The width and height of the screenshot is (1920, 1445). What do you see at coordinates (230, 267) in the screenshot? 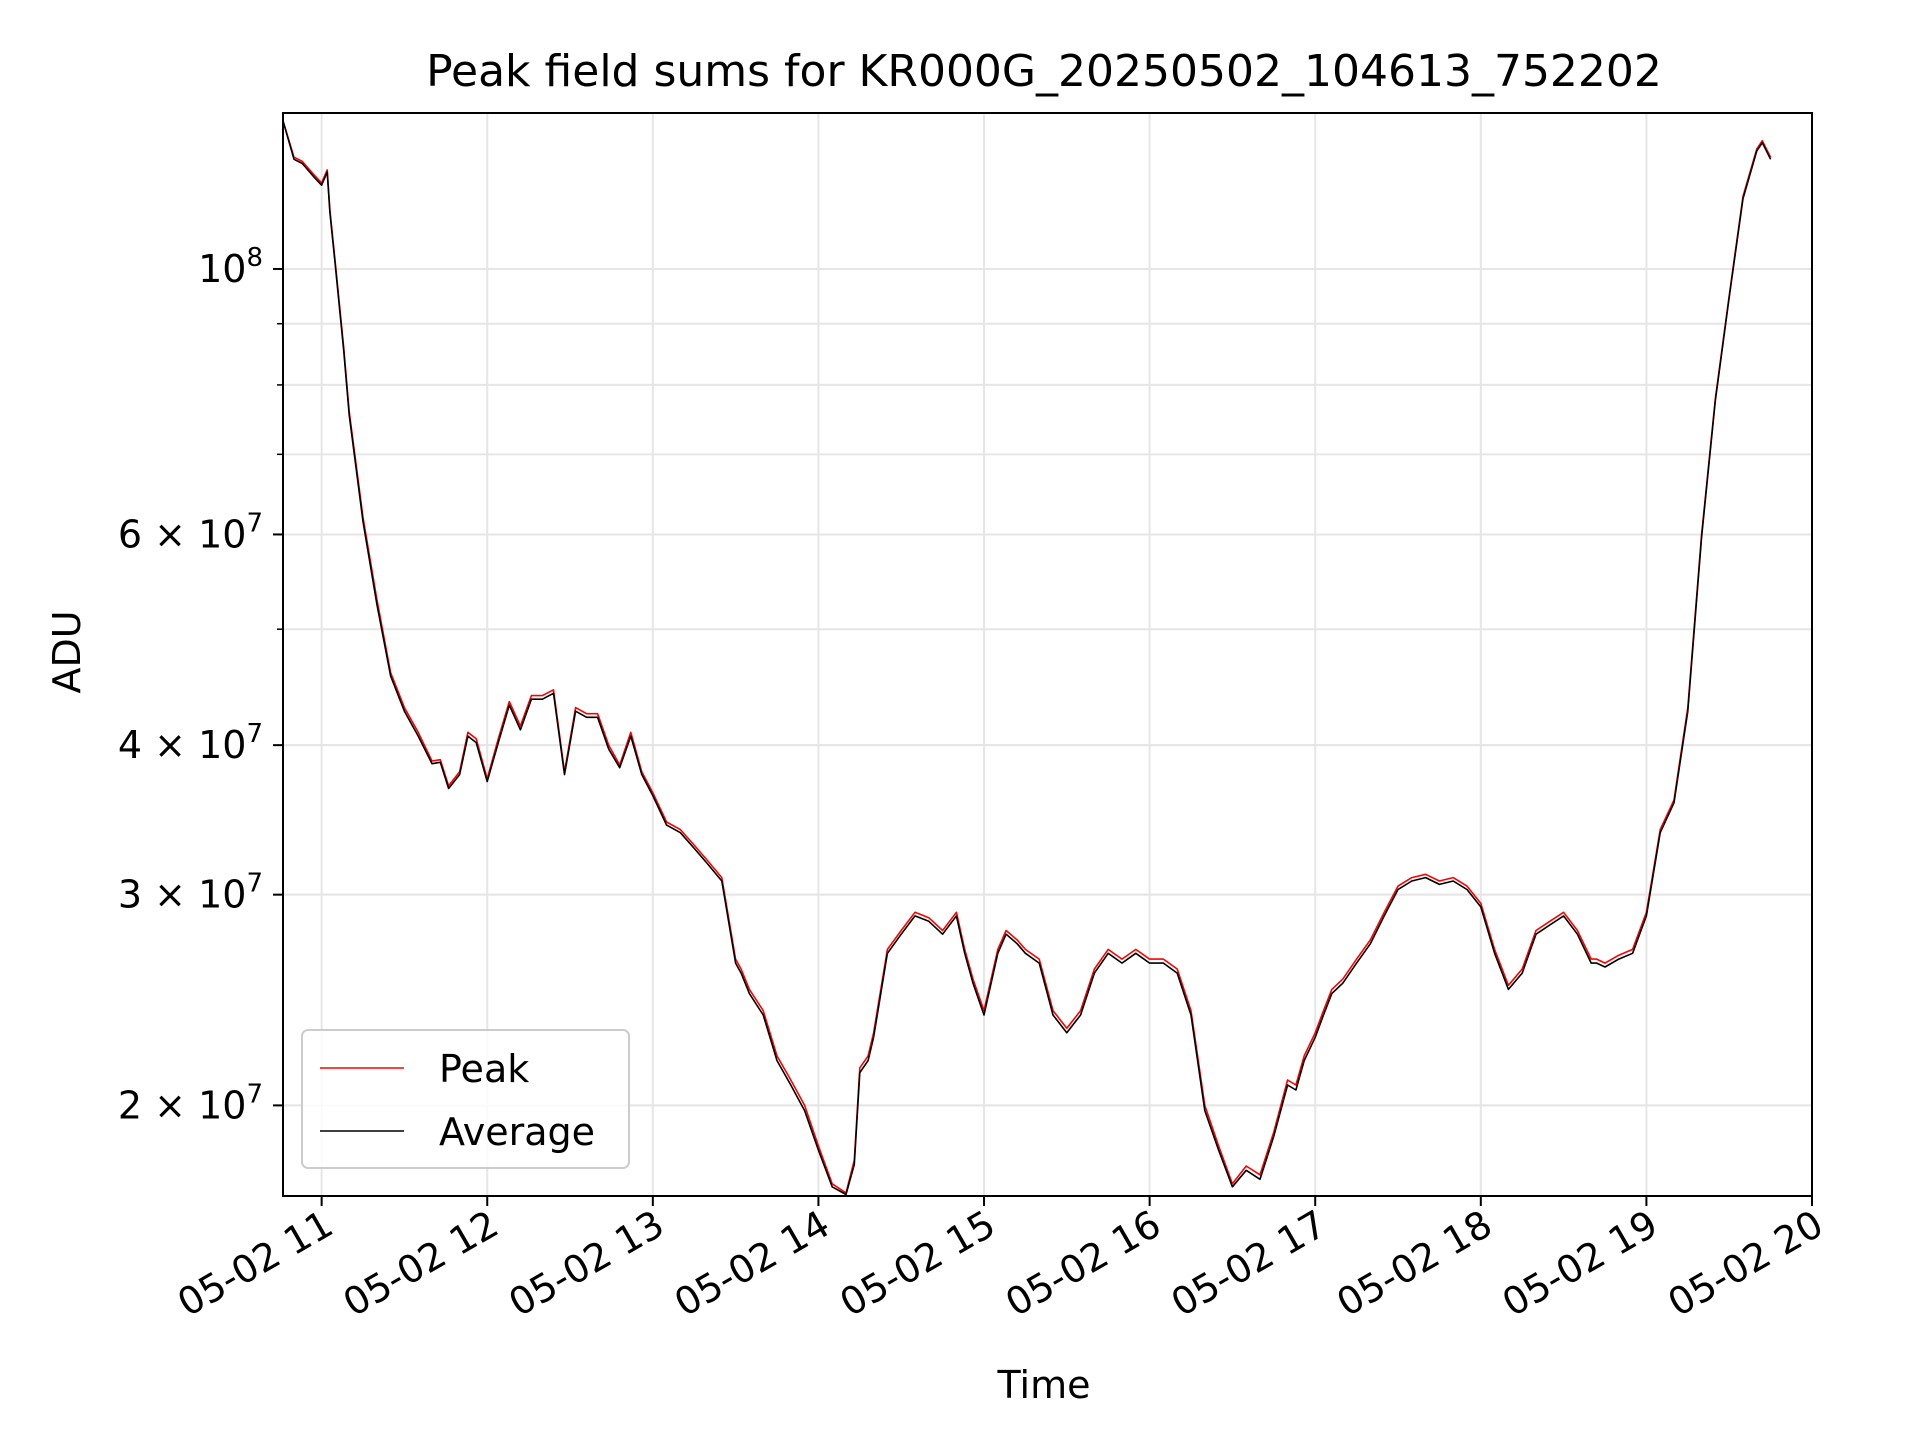
I see `y-tick-label: 108` at bounding box center [230, 267].